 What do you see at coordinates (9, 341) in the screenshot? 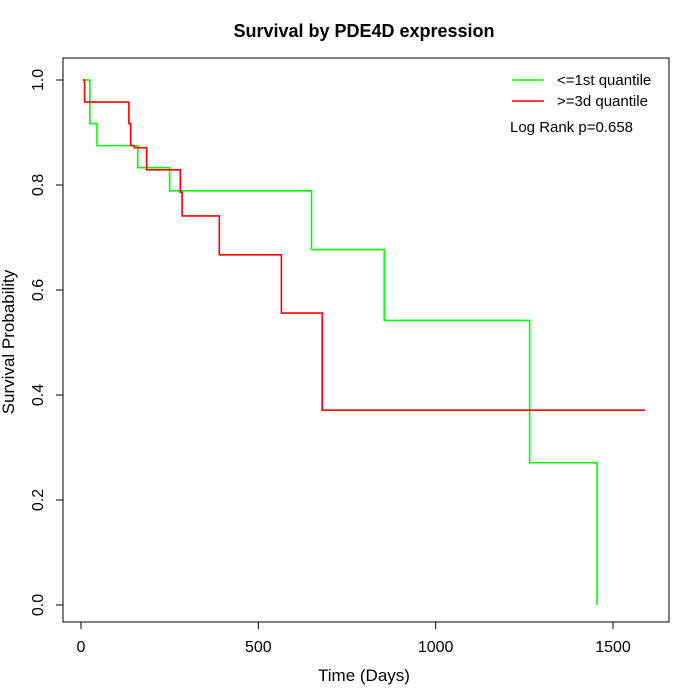
I see `y-axis-label: Survival Probability` at bounding box center [9, 341].